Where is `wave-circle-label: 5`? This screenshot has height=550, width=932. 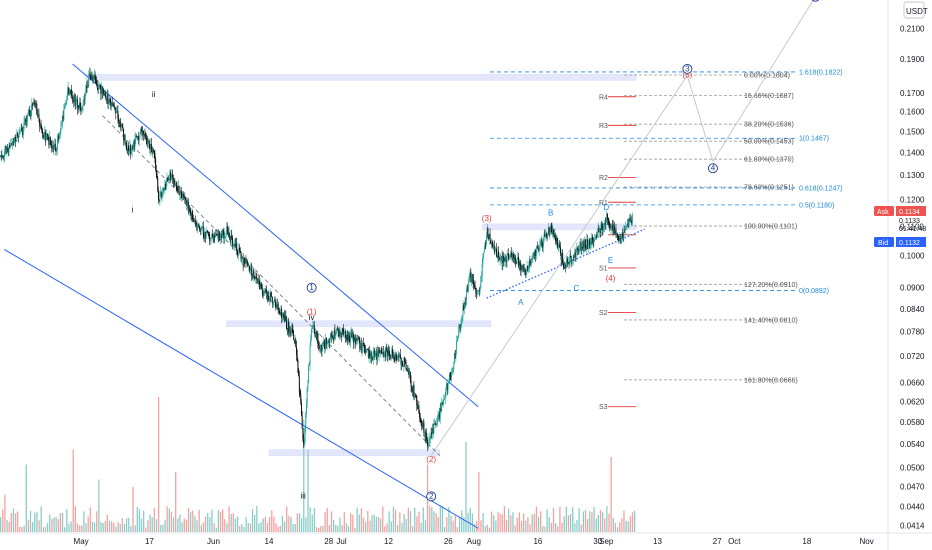 wave-circle-label: 5 is located at coordinates (815, 0).